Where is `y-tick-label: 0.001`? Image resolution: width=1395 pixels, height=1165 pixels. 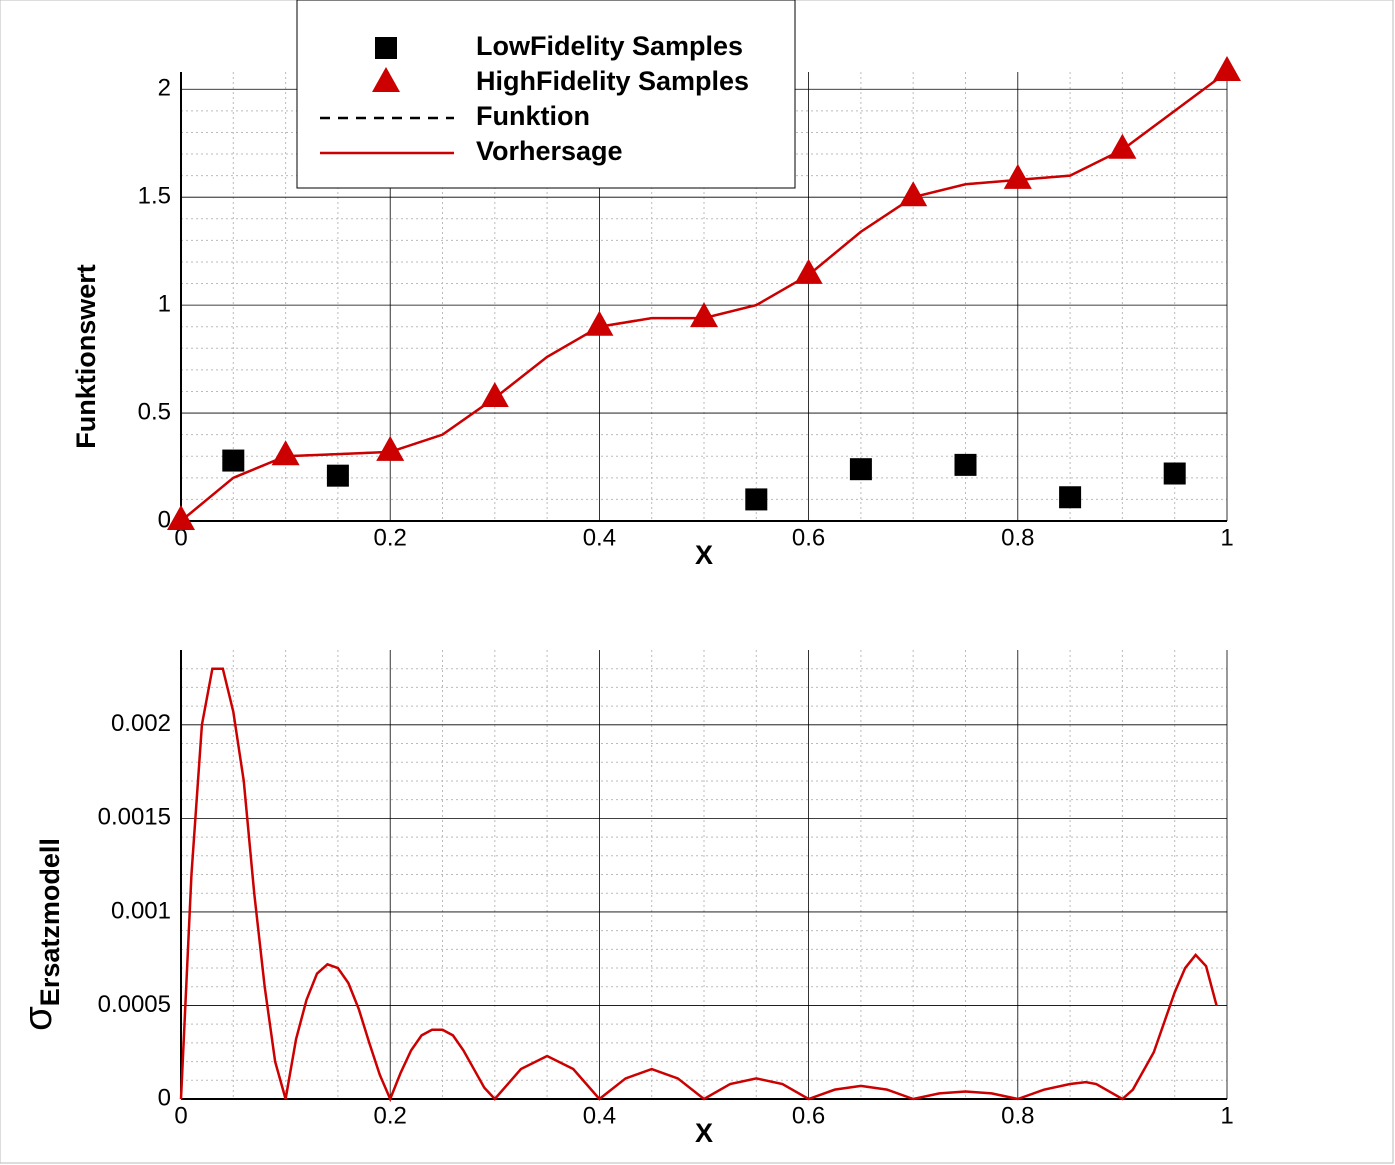 y-tick-label: 0.001 is located at coordinates (141, 910).